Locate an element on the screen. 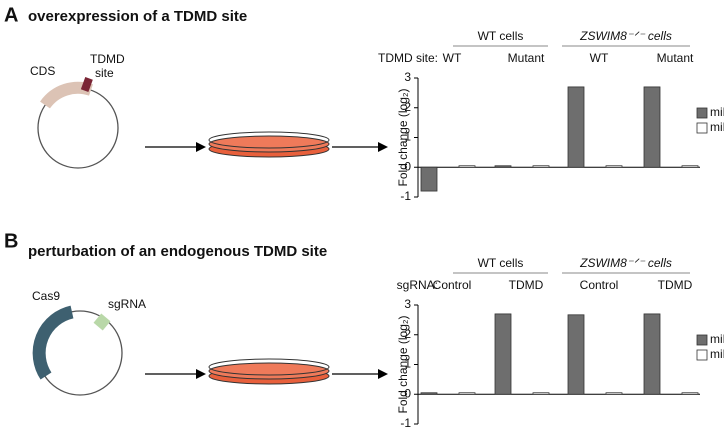 This screenshot has height=433, width=724. cas9-arc is located at coordinates (53, 342).